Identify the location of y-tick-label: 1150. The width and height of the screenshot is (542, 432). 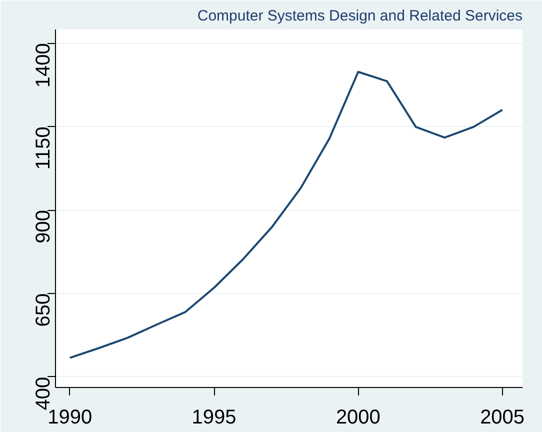
(43, 148).